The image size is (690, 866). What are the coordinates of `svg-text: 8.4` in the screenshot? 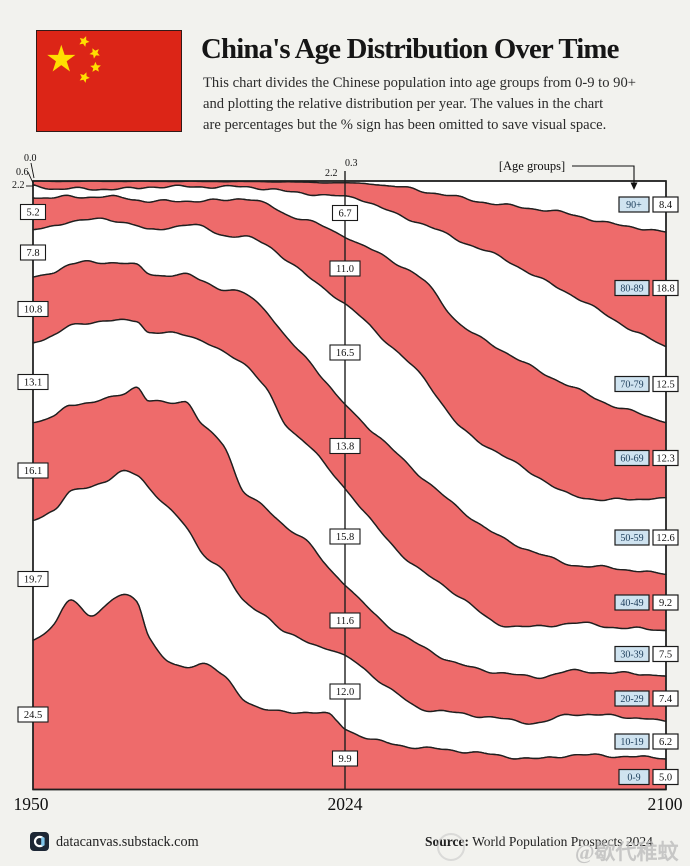 It's located at (666, 205).